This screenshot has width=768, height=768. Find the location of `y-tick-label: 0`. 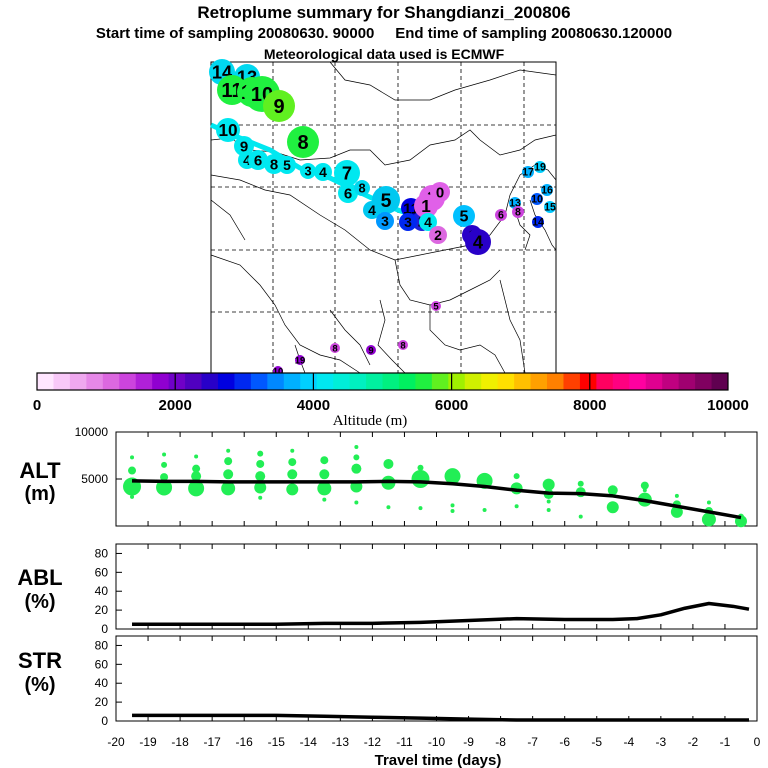

y-tick-label: 0 is located at coordinates (104, 721).